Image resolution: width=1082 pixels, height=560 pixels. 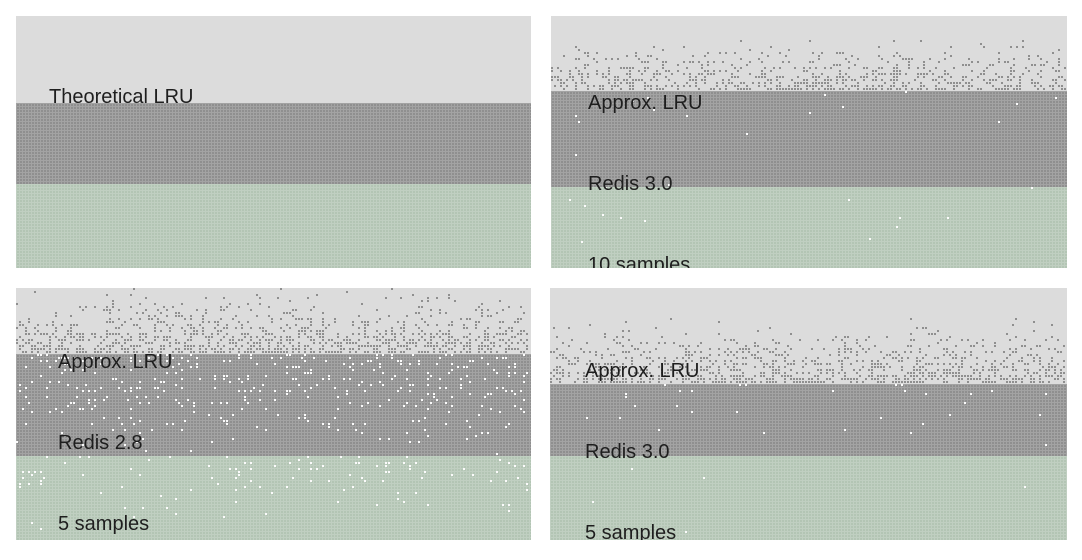 I want to click on panel-label-line: Theoretical LRU, so click(x=121, y=97).